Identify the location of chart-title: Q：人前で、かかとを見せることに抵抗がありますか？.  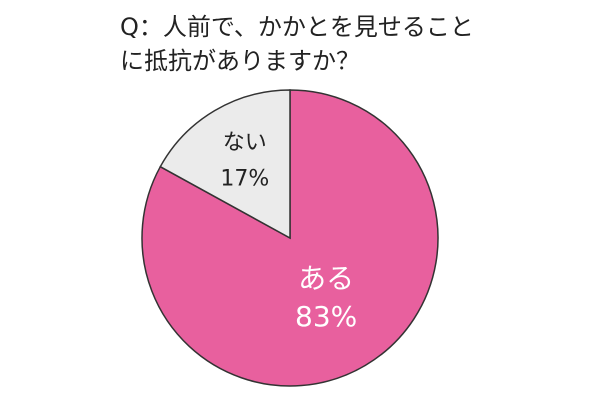
(297, 44).